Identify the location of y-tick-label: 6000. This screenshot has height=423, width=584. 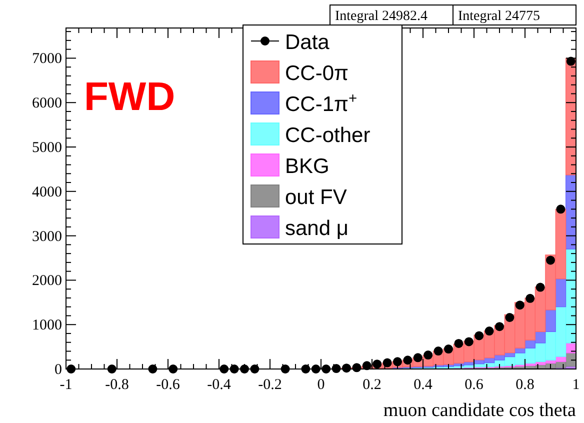
(47, 104).